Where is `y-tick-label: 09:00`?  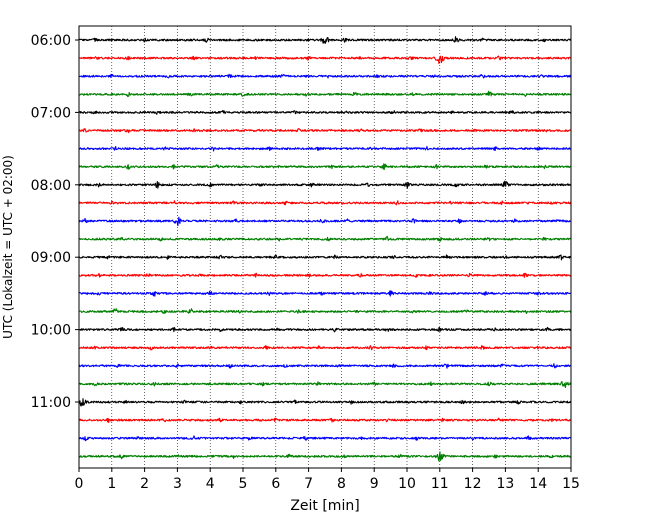
y-tick-label: 09:00 is located at coordinates (51, 258).